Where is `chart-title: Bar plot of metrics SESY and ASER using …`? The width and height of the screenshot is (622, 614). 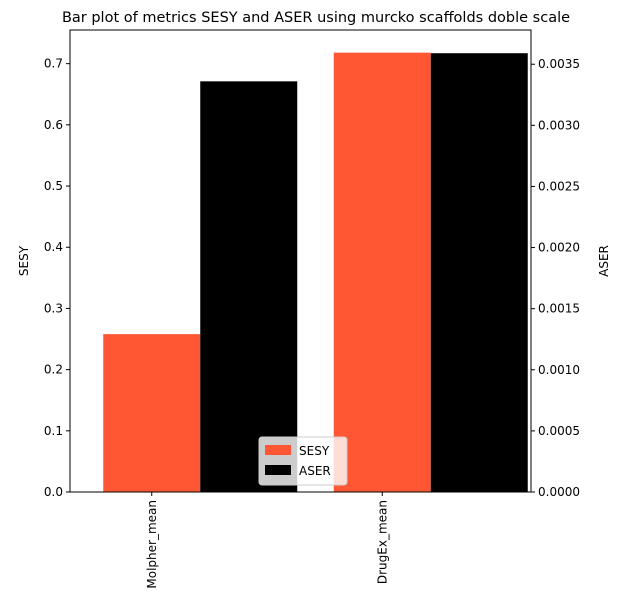 chart-title: Bar plot of metrics SESY and ASER using … is located at coordinates (316, 18).